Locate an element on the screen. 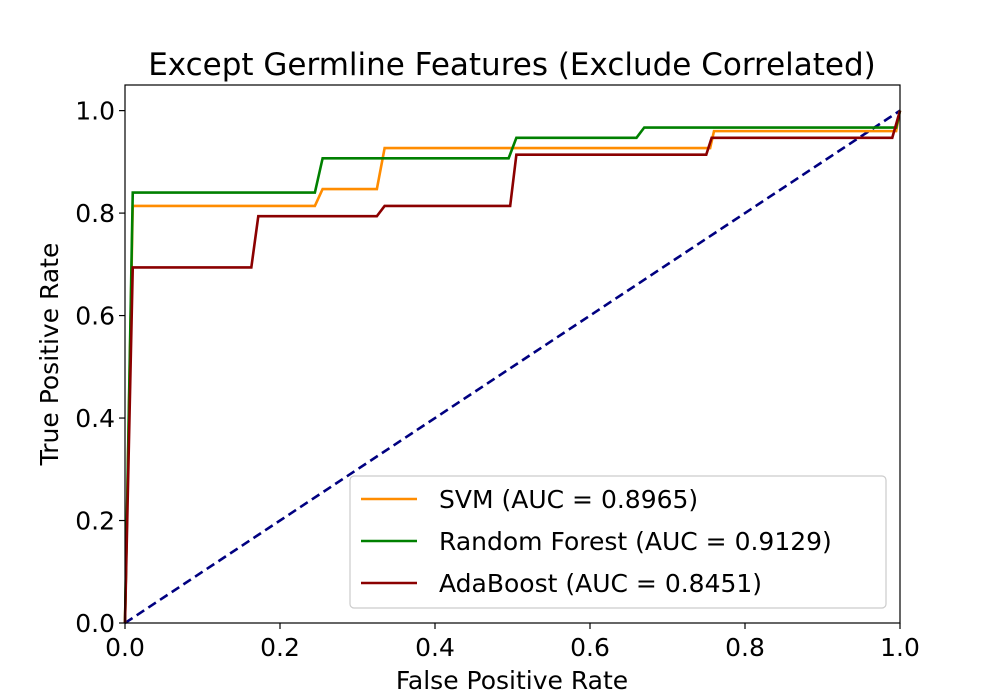 Image resolution: width=1000 pixels, height=700 pixels. x-tick-label: 0.2 is located at coordinates (280, 647).